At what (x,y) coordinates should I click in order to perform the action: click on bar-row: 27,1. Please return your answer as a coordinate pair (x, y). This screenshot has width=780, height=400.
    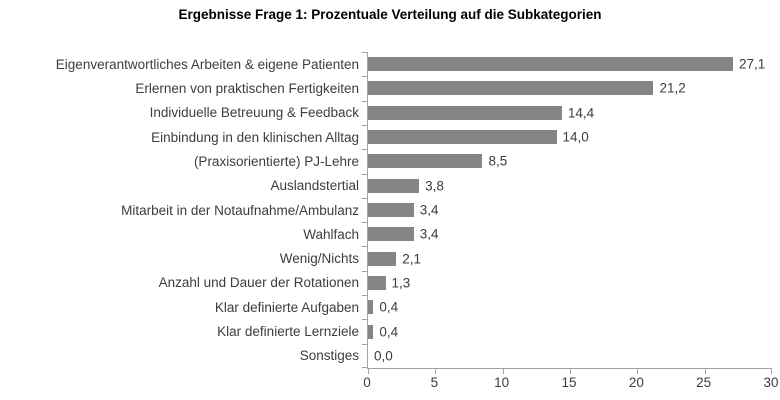
    Looking at the image, I should click on (570, 64).